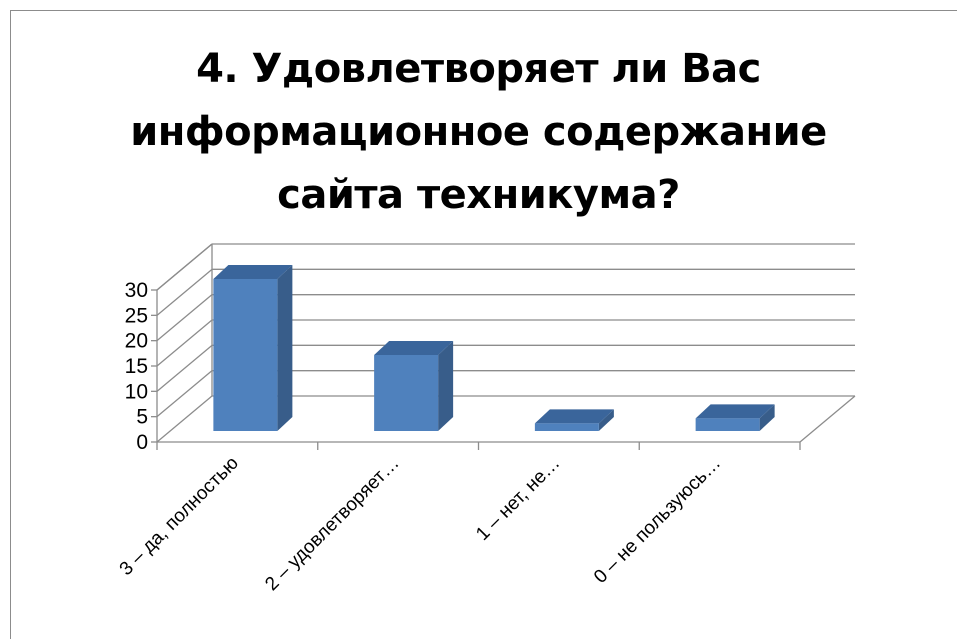  What do you see at coordinates (136, 391) in the screenshot?
I see `y-tick-label: 10` at bounding box center [136, 391].